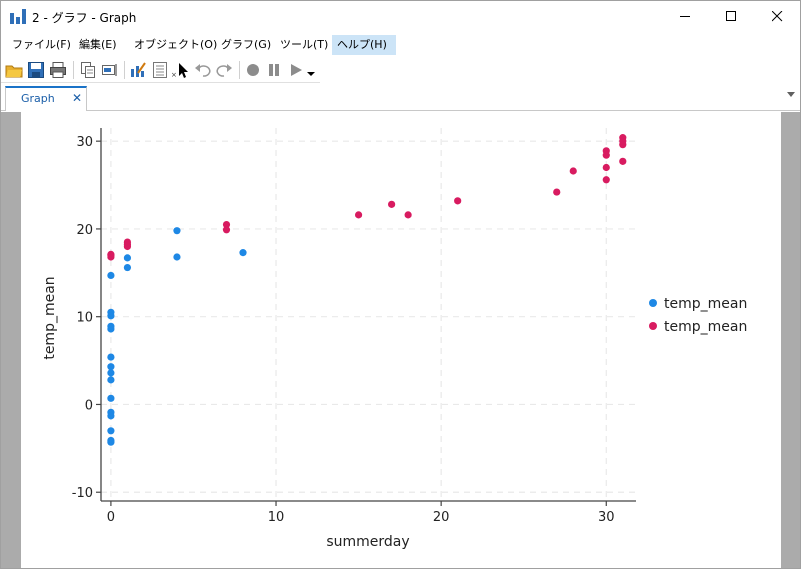  I want to click on open-folder-icon, so click(14, 70).